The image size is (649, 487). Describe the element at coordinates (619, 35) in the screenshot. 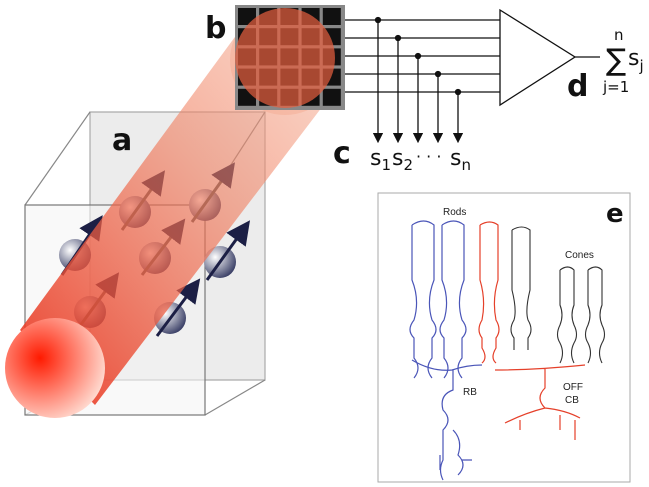

I see `sum-upper: n` at that location.